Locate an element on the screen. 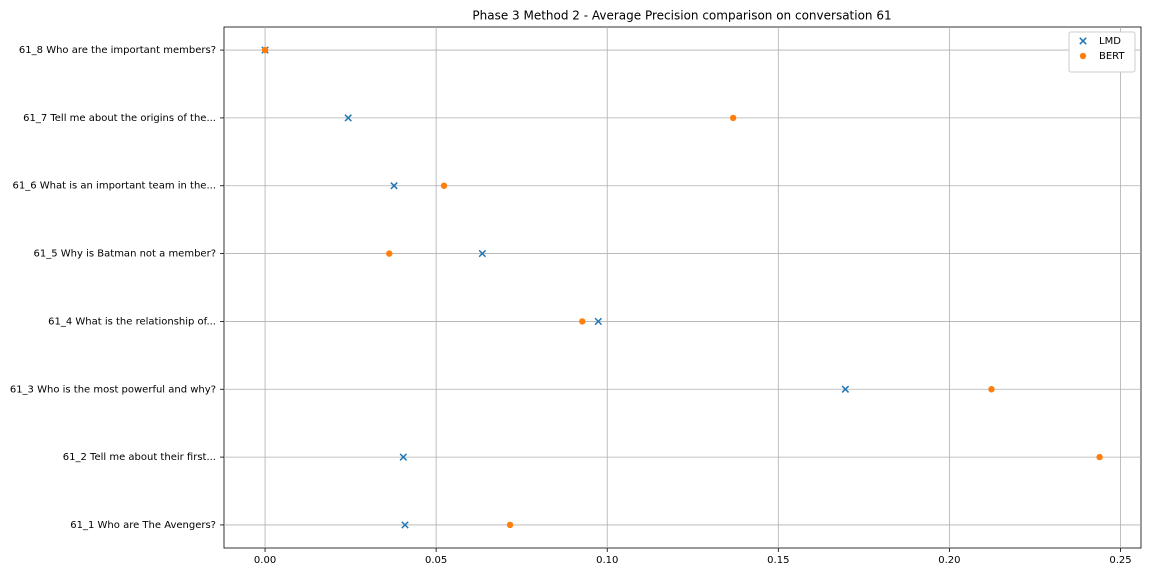 This screenshot has height=576, width=1152. x-tick-label: 0.05 is located at coordinates (436, 560).